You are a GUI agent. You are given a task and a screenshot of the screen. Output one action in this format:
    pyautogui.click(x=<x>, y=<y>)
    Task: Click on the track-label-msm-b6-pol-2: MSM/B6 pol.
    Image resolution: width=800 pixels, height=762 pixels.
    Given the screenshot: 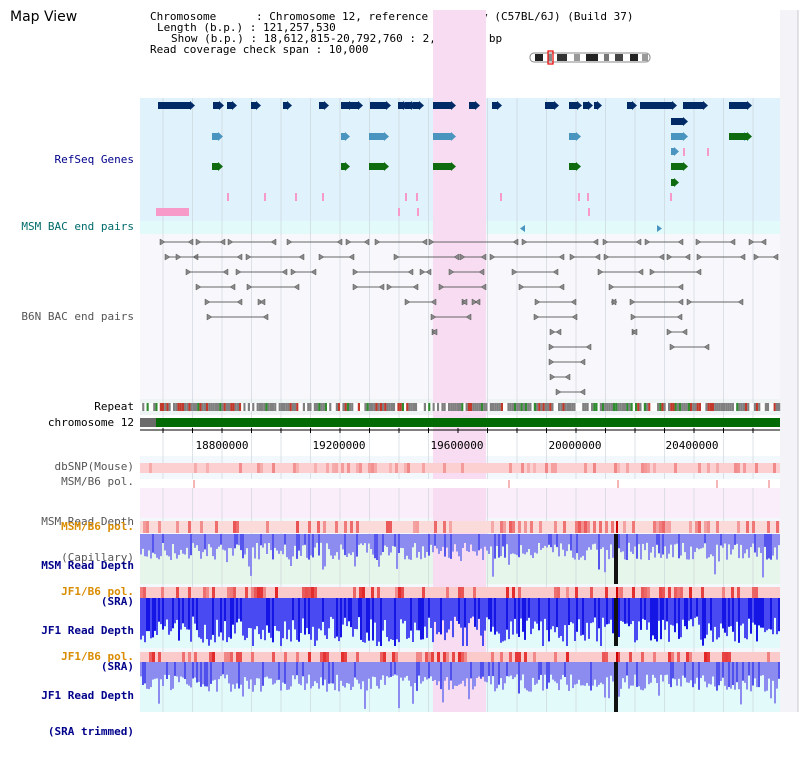 What is the action you would take?
    pyautogui.click(x=97, y=526)
    